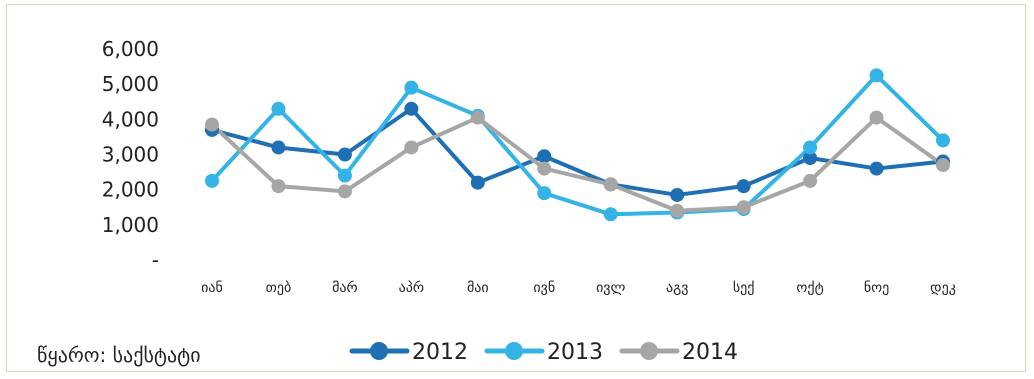 Image resolution: width=1034 pixels, height=379 pixels. Describe the element at coordinates (130, 190) in the screenshot. I see `y-tick-label: 2,000` at that location.